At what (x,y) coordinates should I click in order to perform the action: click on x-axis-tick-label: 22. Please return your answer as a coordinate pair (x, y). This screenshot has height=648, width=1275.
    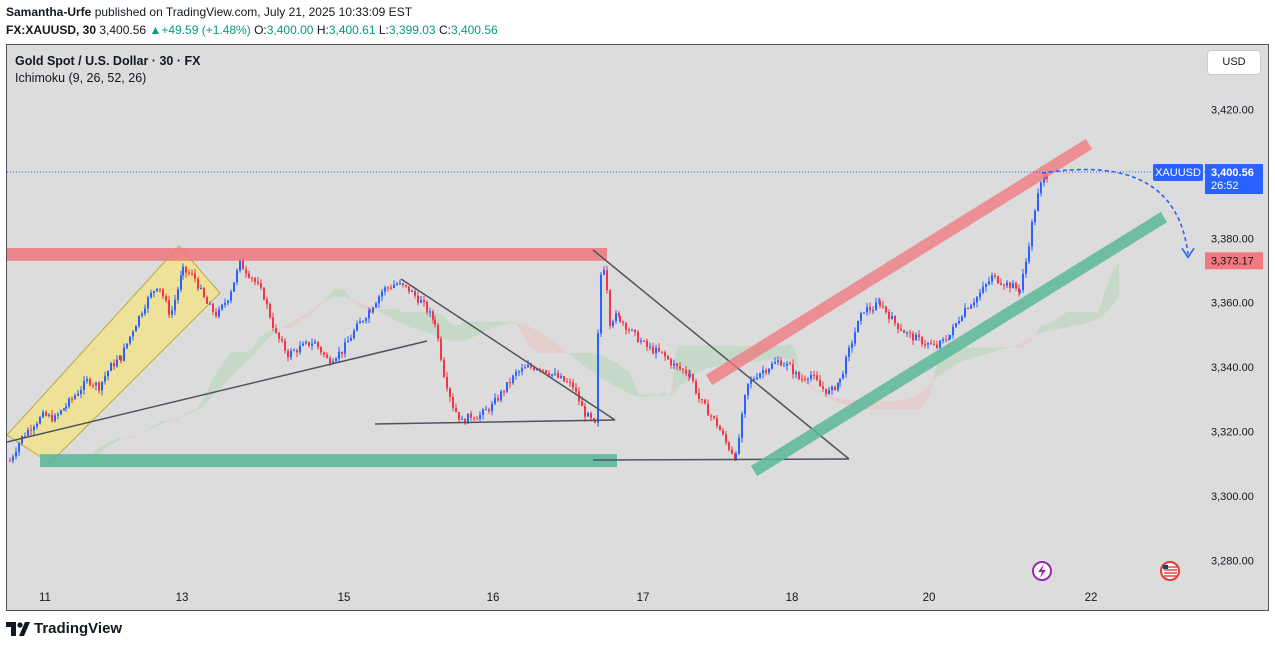
    Looking at the image, I should click on (1091, 598).